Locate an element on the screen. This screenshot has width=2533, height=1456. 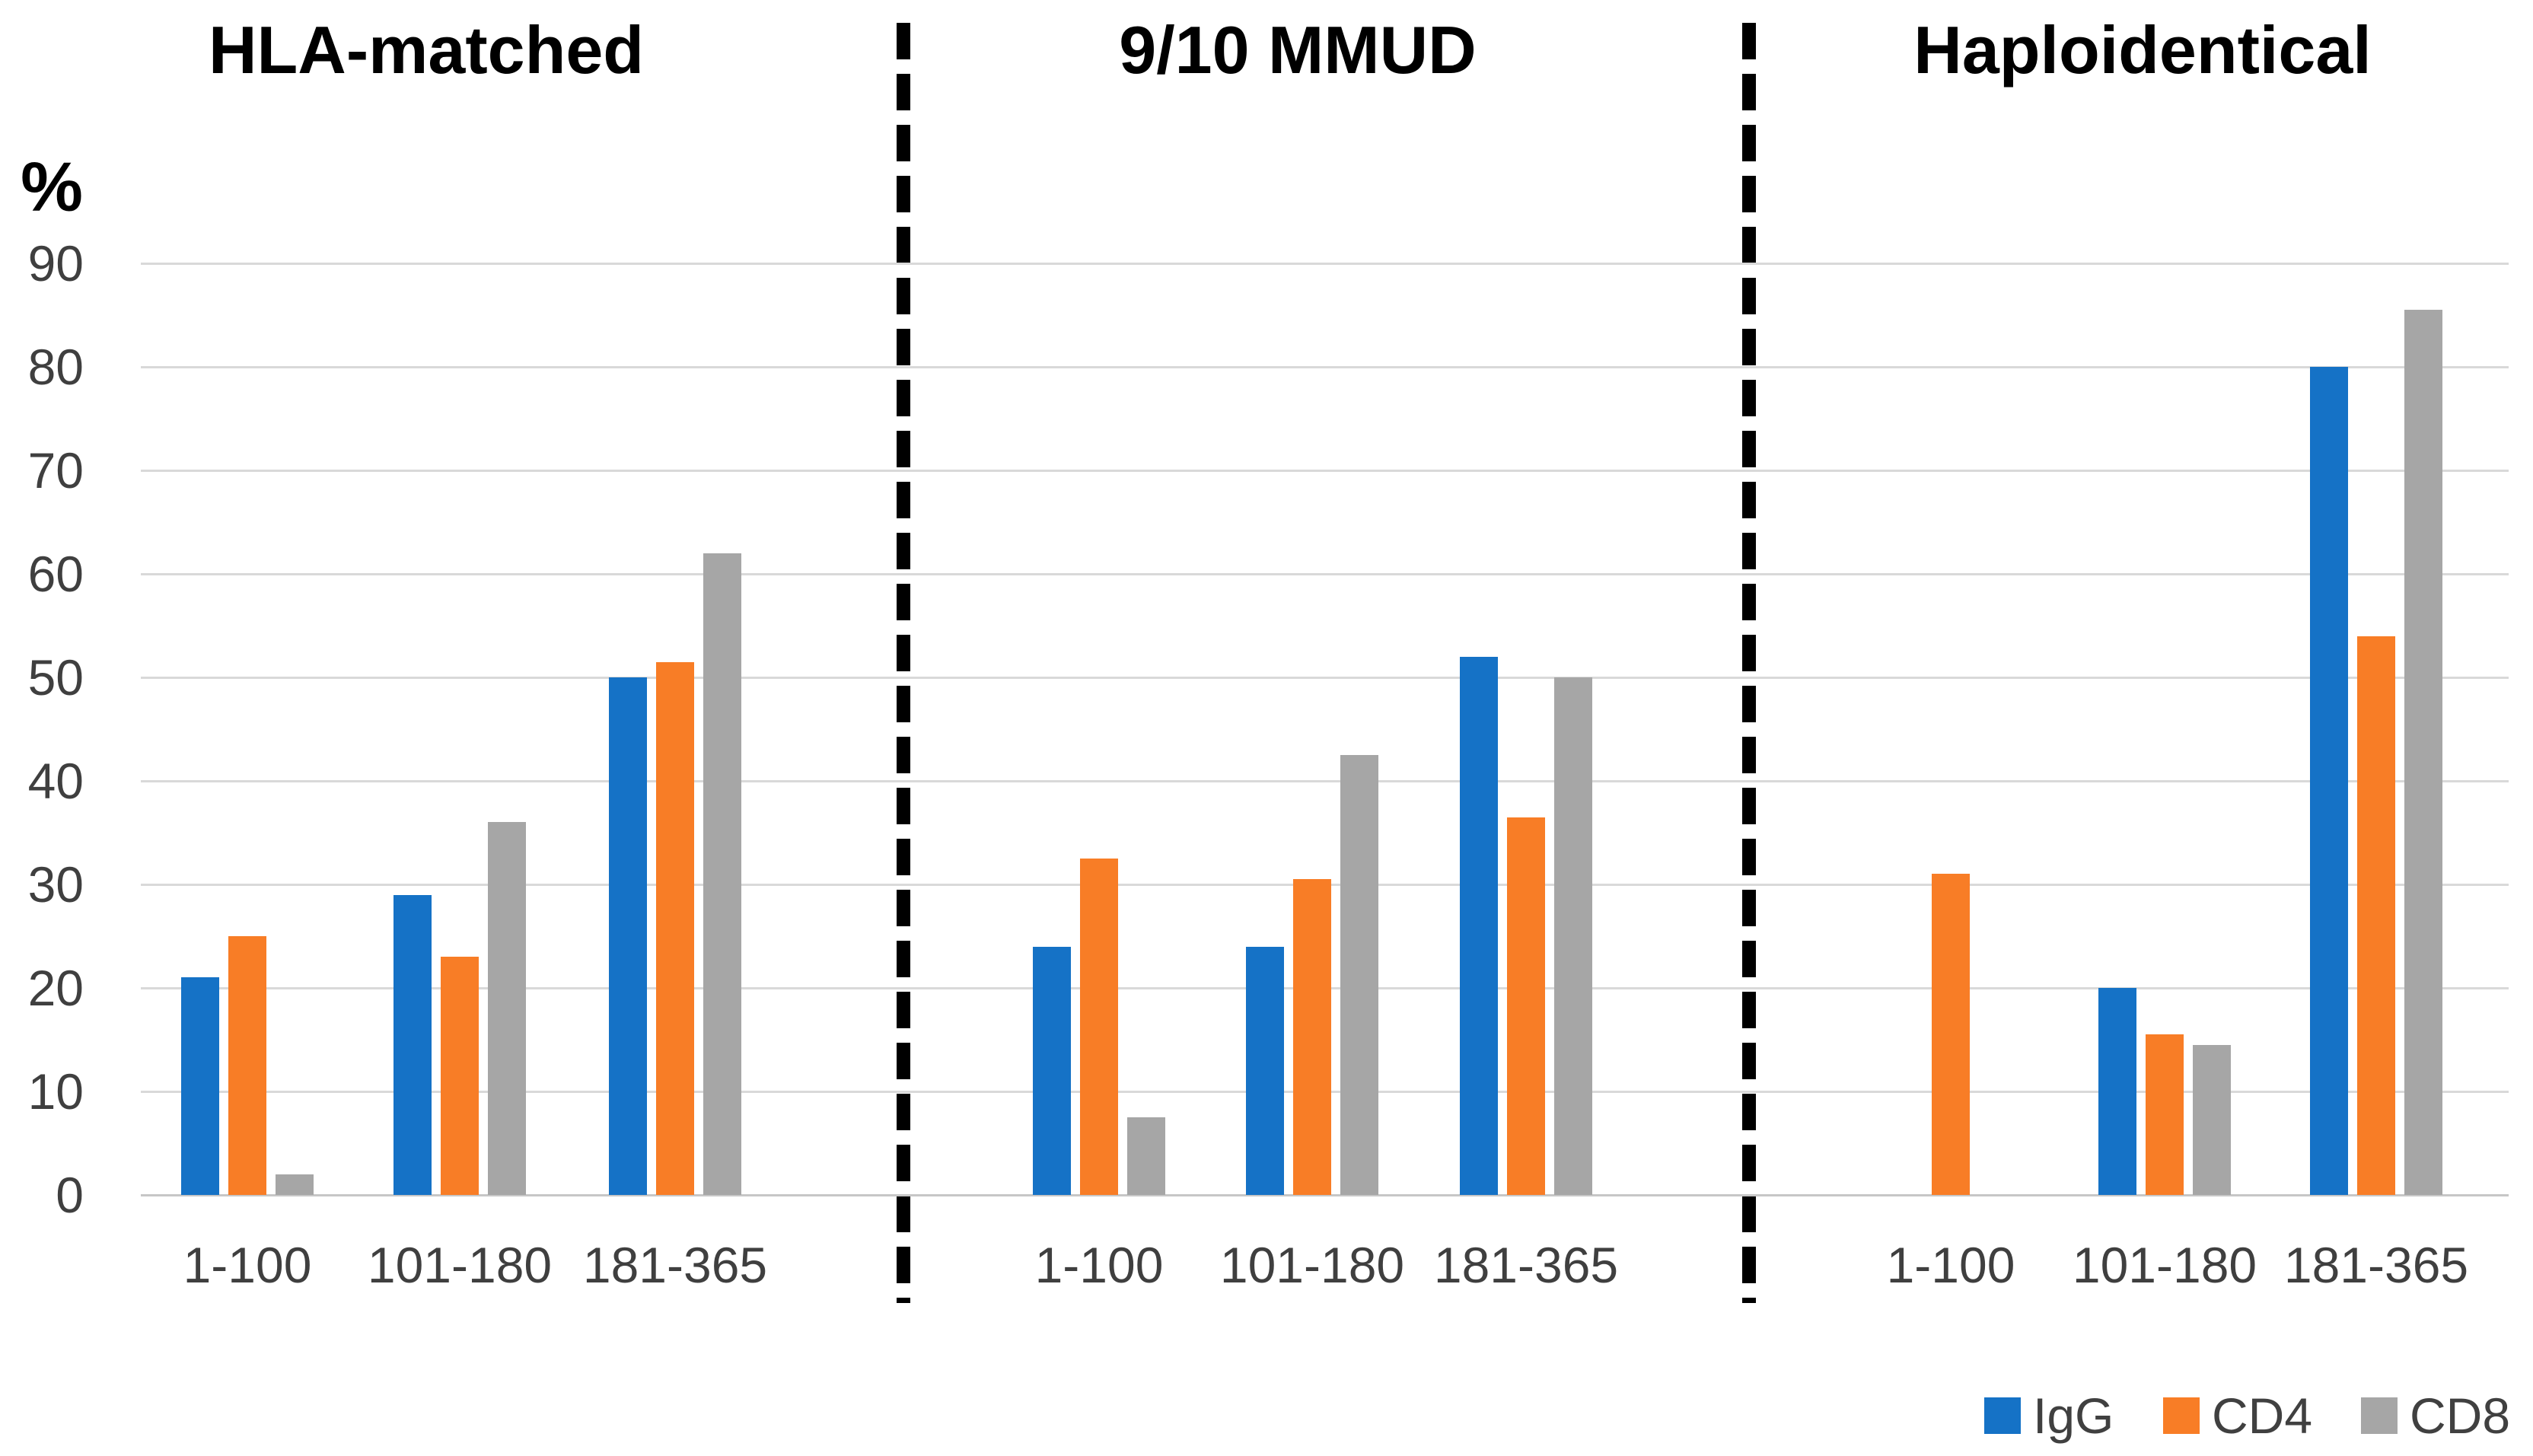
y-axis-unit-label: % is located at coordinates (52, 187).